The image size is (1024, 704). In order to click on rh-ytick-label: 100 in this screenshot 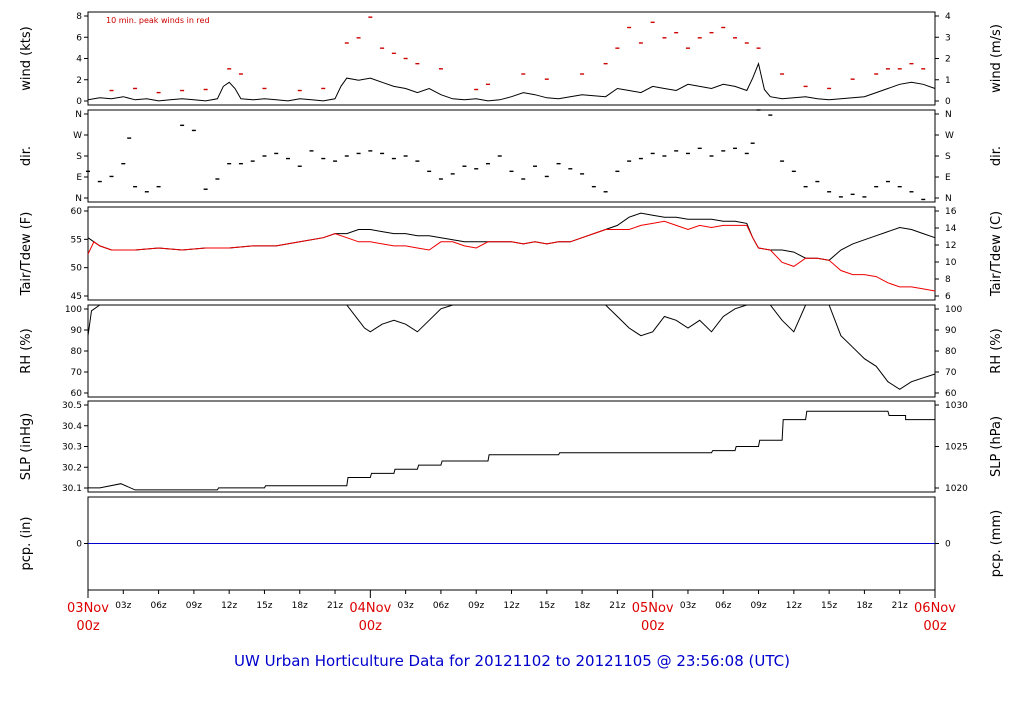, I will do `click(73, 310)`.